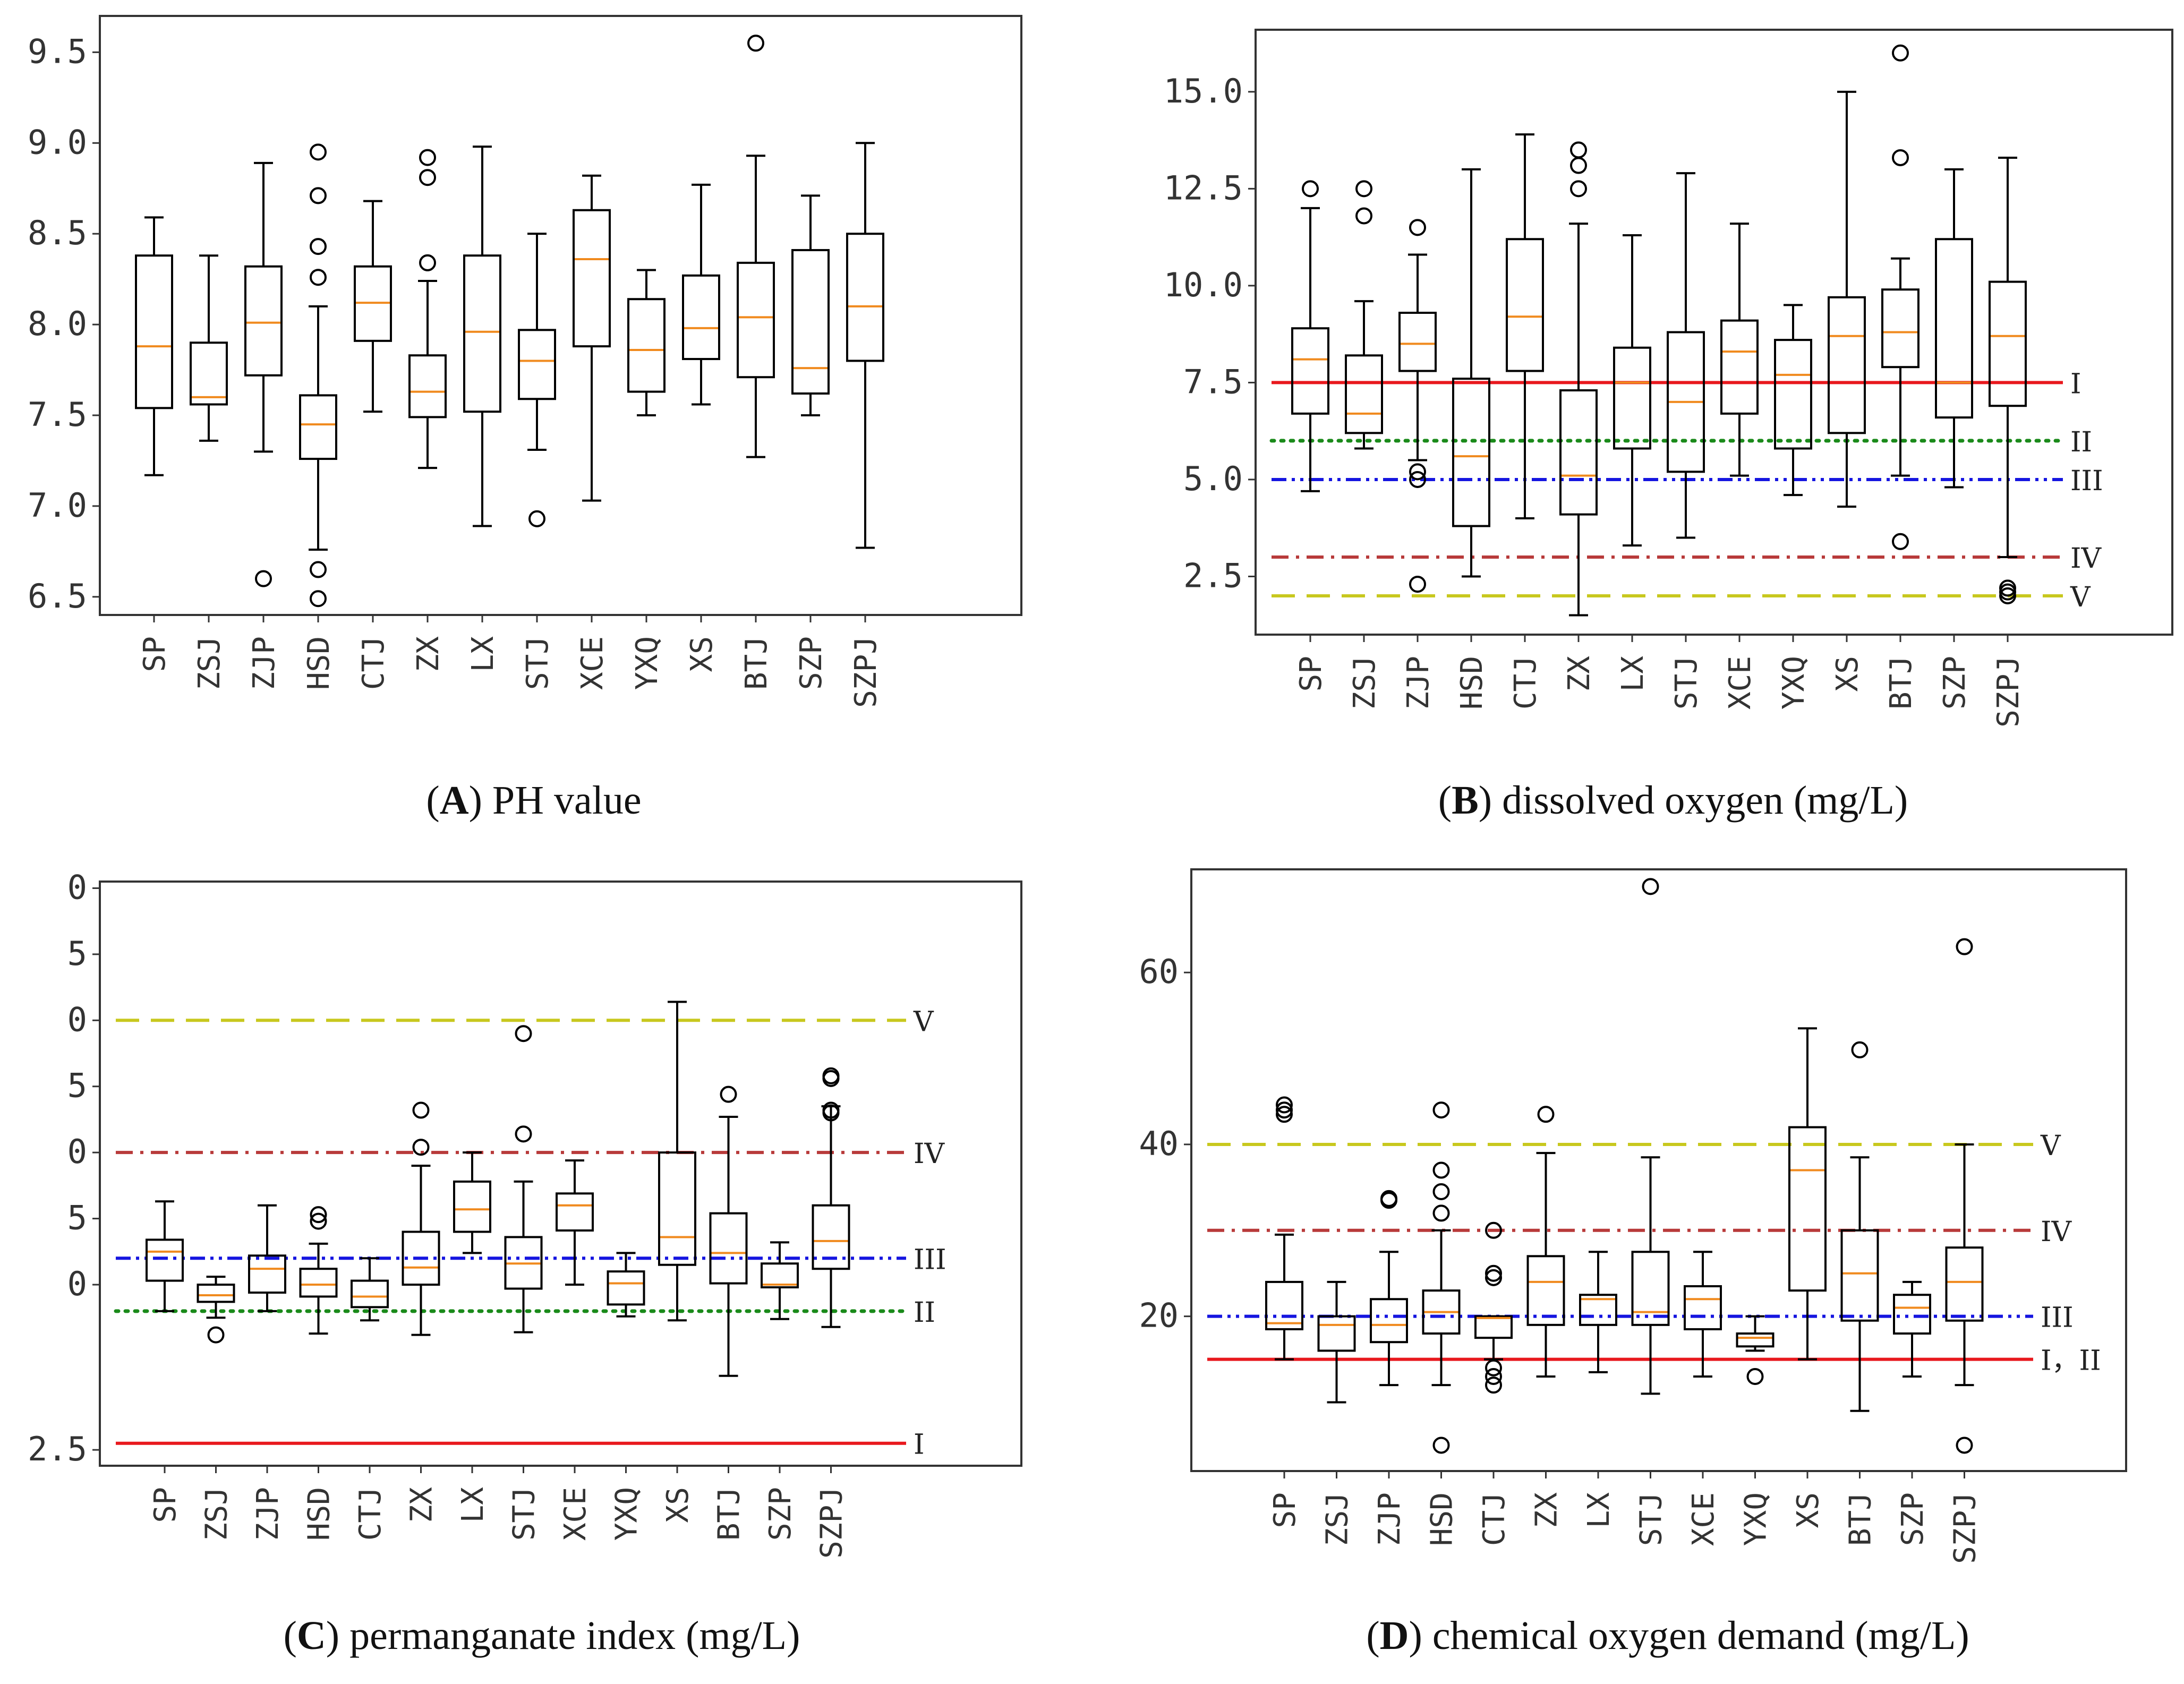 The image size is (2184, 1684). I want to click on y-tick-label-3: 0, so click(77, 1151).